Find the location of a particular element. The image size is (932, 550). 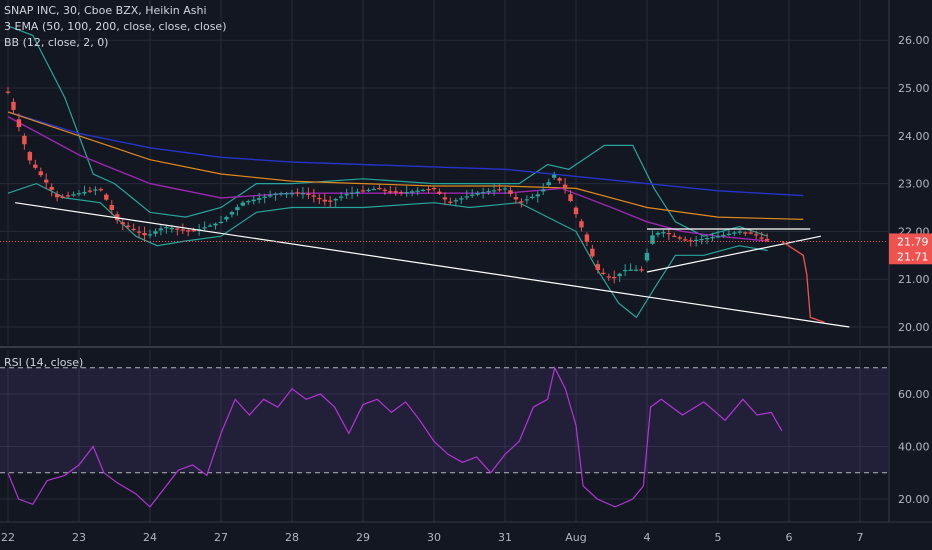

triangle-bottom is located at coordinates (734, 254).